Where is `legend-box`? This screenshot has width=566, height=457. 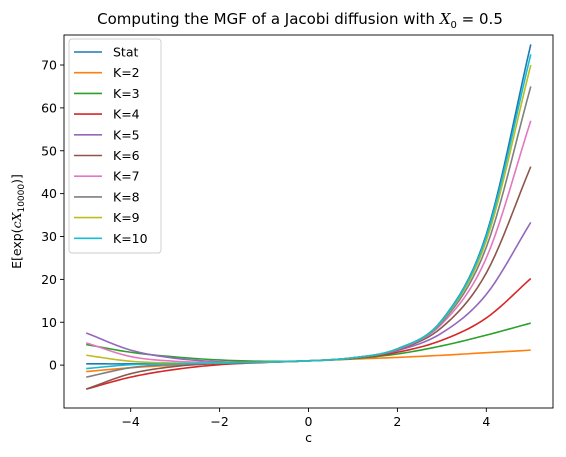
legend-box is located at coordinates (115, 146).